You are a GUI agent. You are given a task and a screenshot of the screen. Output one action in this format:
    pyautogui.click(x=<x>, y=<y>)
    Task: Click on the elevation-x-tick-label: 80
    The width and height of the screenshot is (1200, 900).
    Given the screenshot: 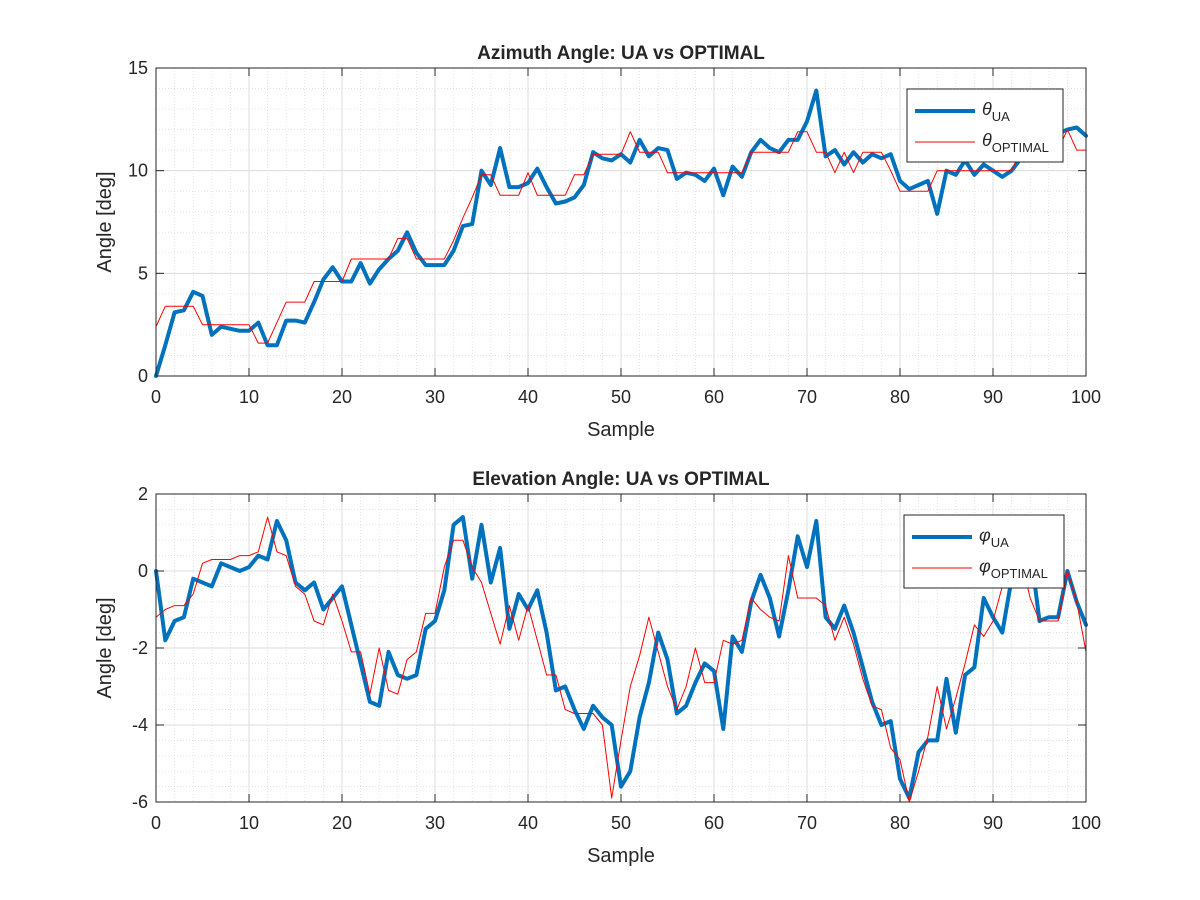 What is the action you would take?
    pyautogui.click(x=900, y=823)
    